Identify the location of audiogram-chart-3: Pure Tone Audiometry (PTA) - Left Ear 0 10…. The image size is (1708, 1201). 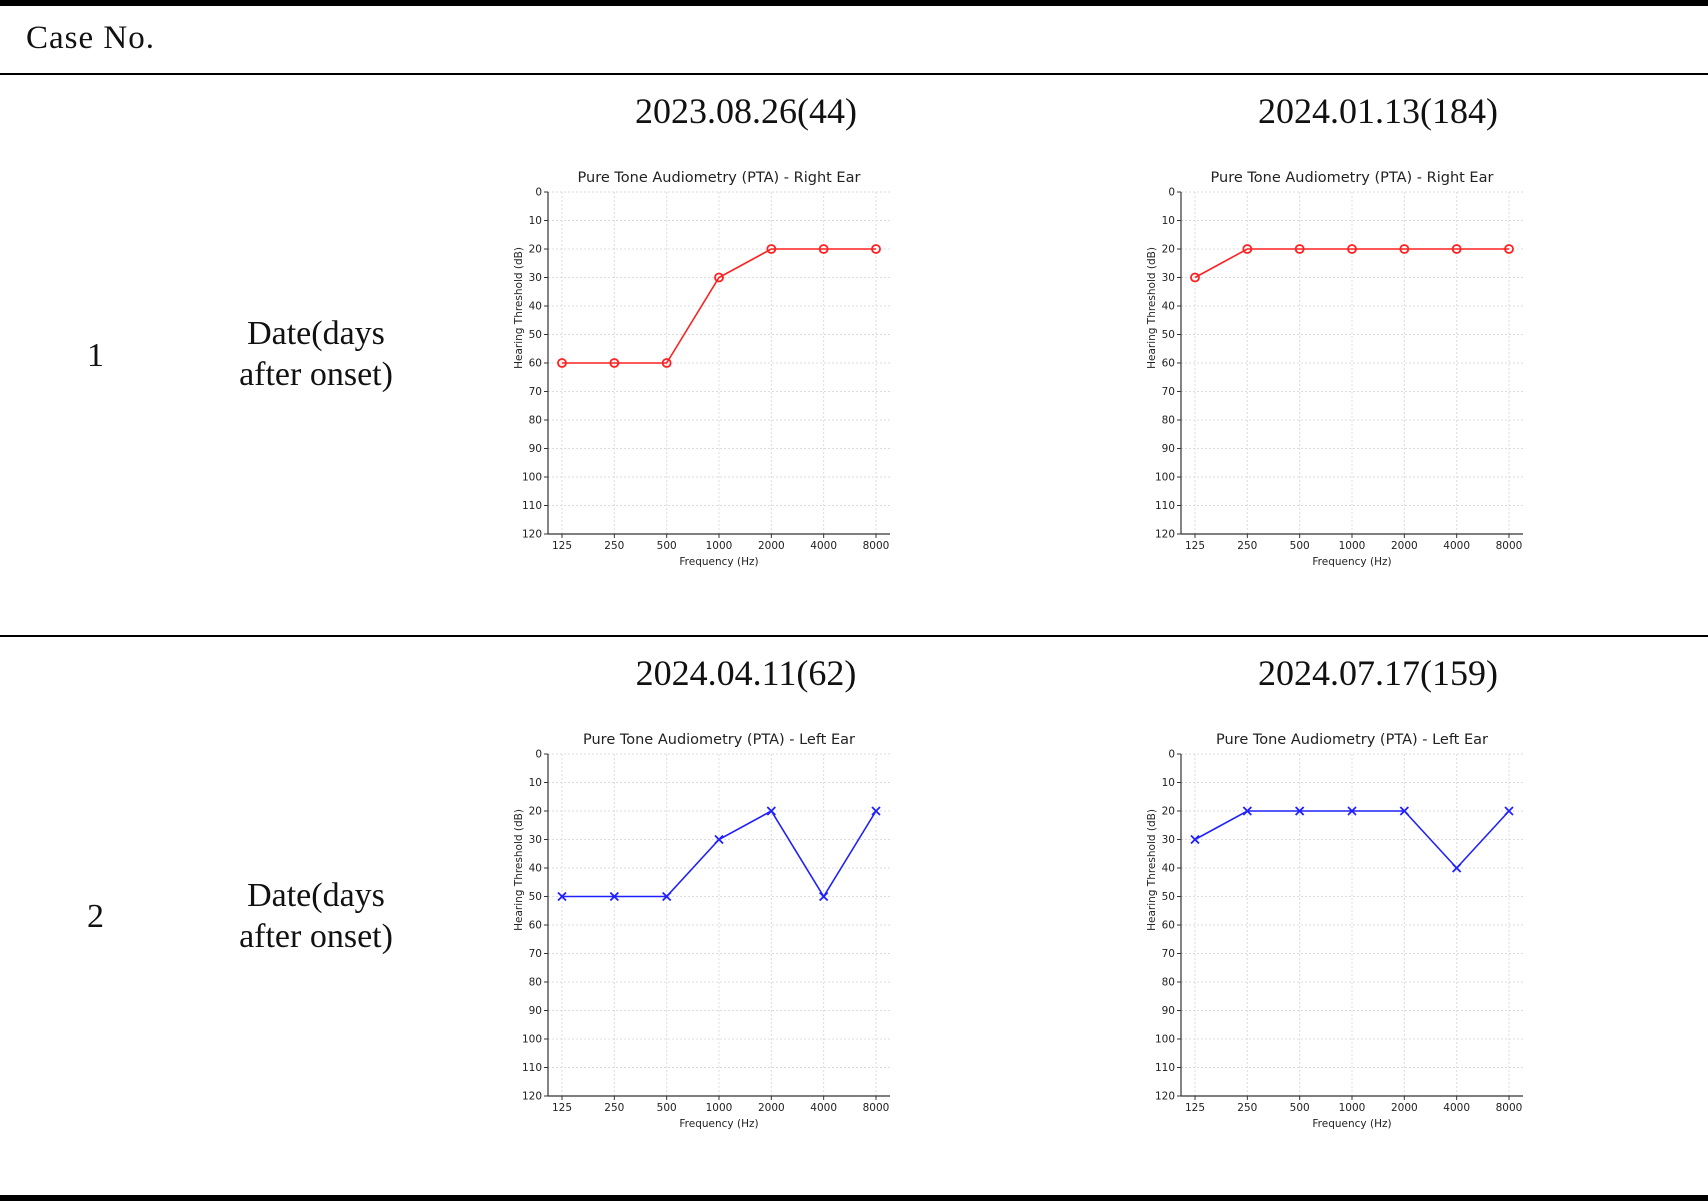
(701, 931).